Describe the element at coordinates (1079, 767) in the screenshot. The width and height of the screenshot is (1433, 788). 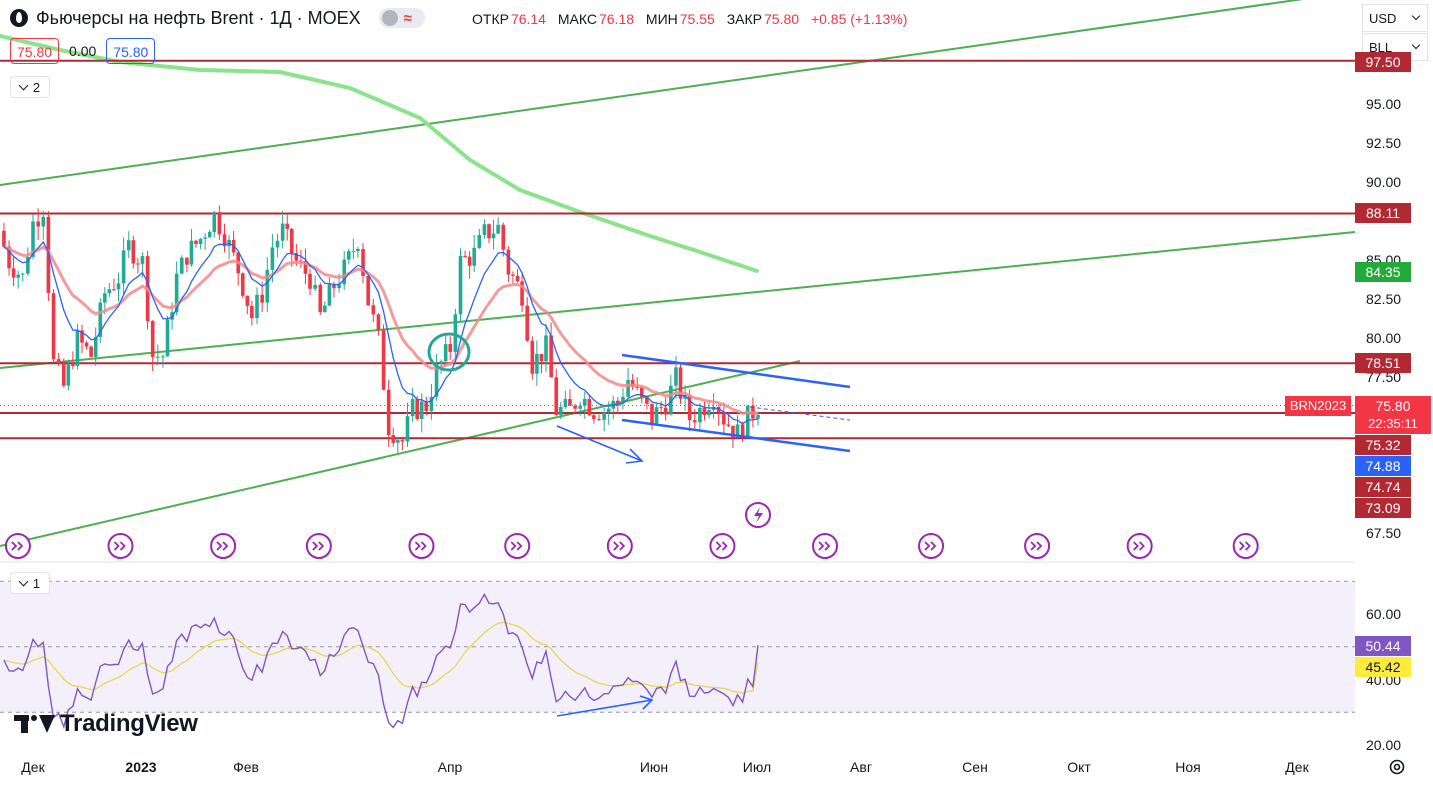
I see `time-tick: Окт` at that location.